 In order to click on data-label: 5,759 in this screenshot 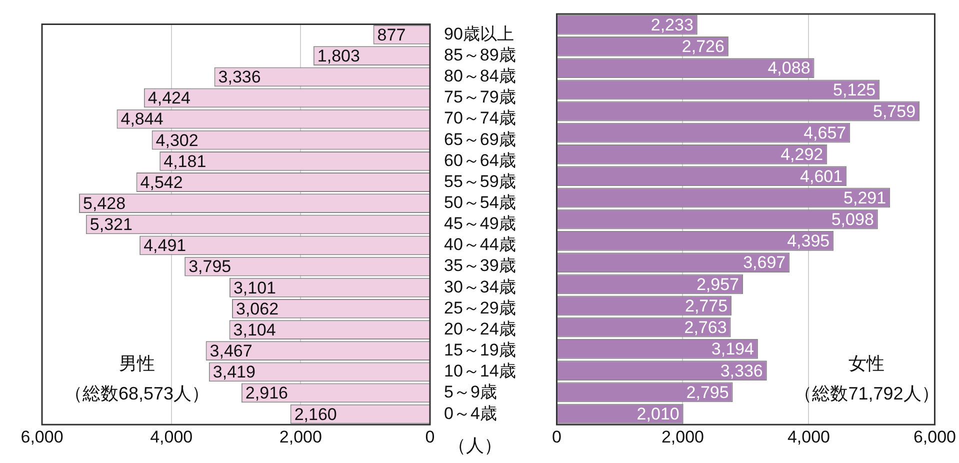, I will do `click(894, 111)`.